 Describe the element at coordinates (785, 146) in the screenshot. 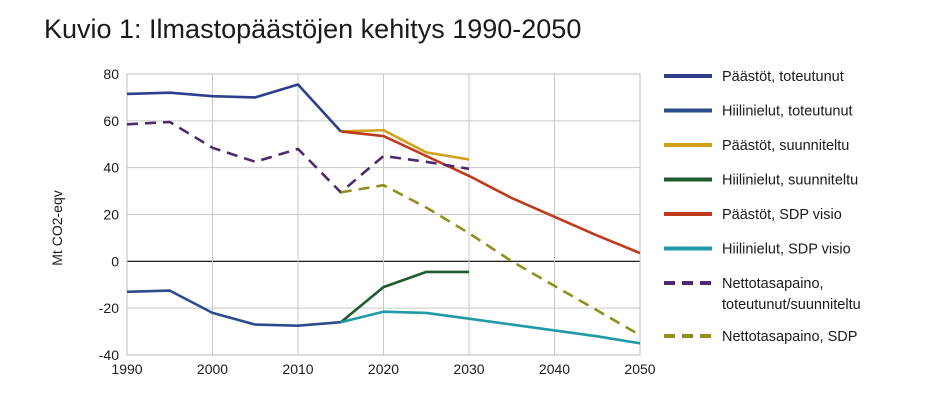

I see `legend-label: Päästöt, suunniteltu` at that location.